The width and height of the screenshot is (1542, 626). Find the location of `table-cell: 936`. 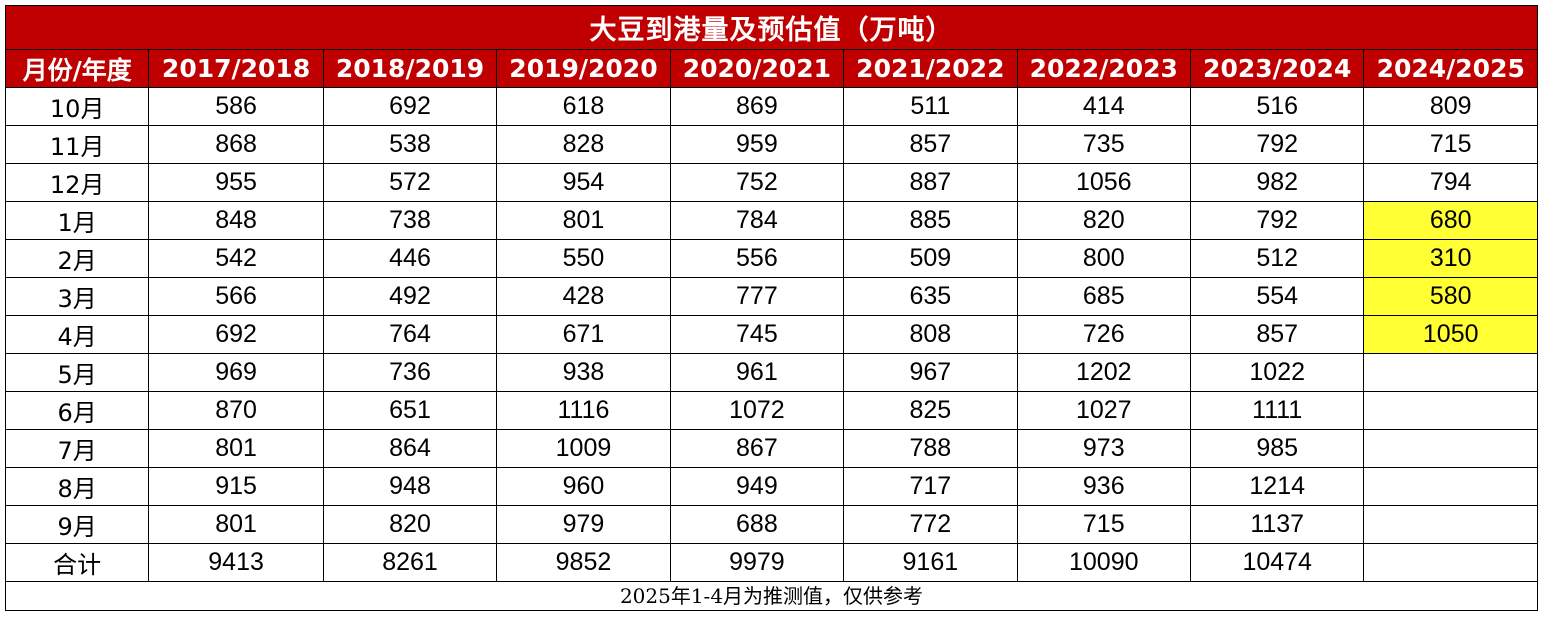

table-cell: 936 is located at coordinates (1103, 486).